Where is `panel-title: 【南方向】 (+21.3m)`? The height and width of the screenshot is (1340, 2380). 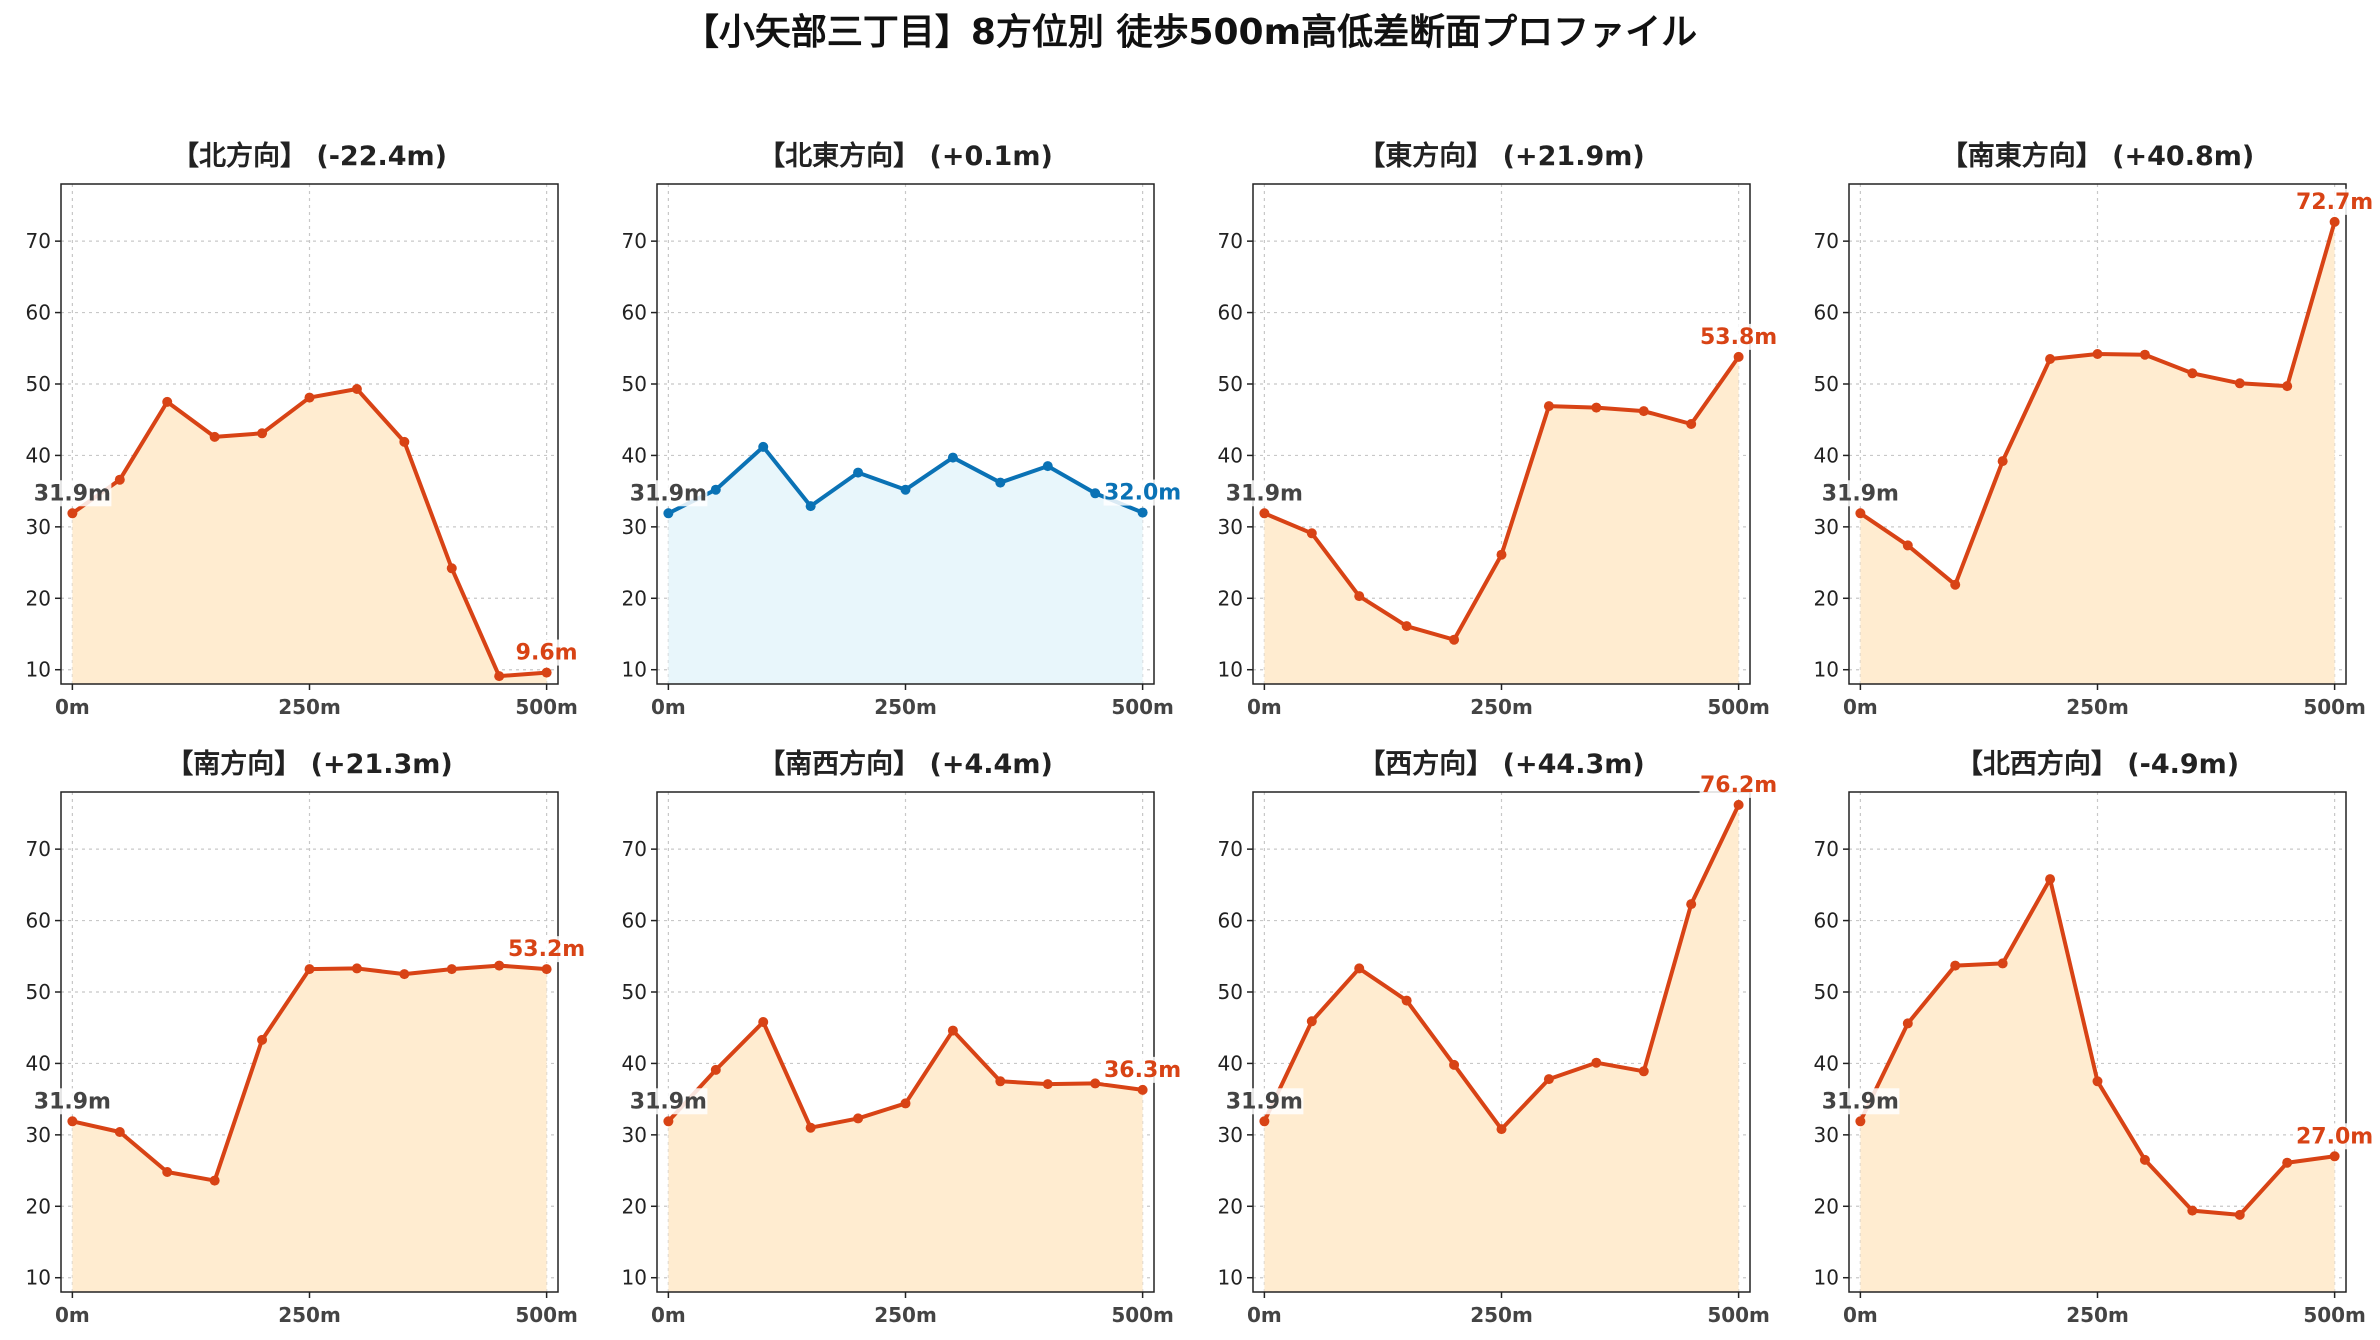
panel-title: 【南方向】 (+21.3m) is located at coordinates (309, 764).